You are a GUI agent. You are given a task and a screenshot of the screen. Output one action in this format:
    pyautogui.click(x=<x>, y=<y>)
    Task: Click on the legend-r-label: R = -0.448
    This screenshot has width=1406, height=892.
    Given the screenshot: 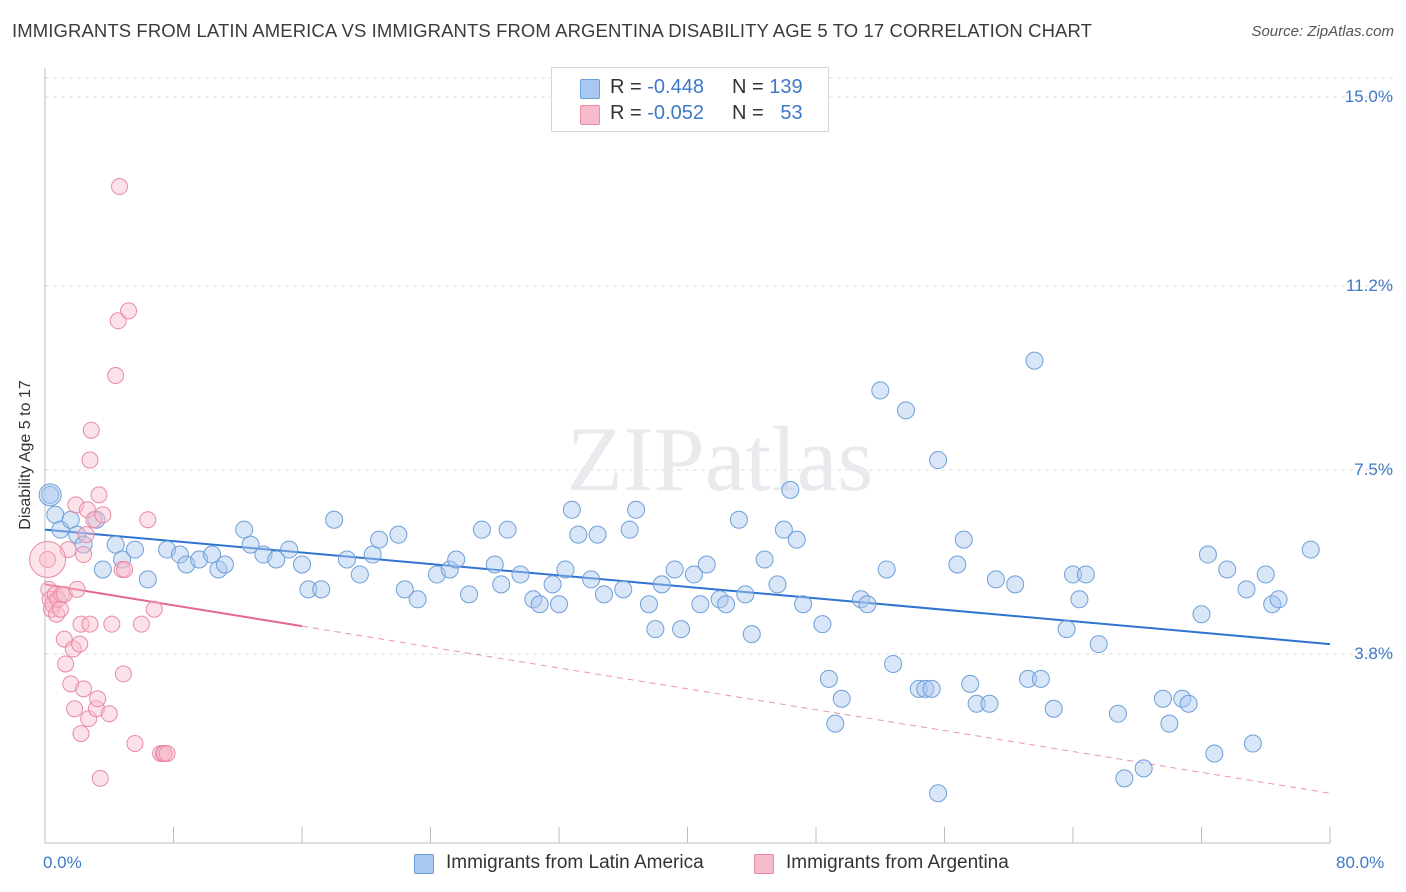 What is the action you would take?
    pyautogui.click(x=657, y=87)
    